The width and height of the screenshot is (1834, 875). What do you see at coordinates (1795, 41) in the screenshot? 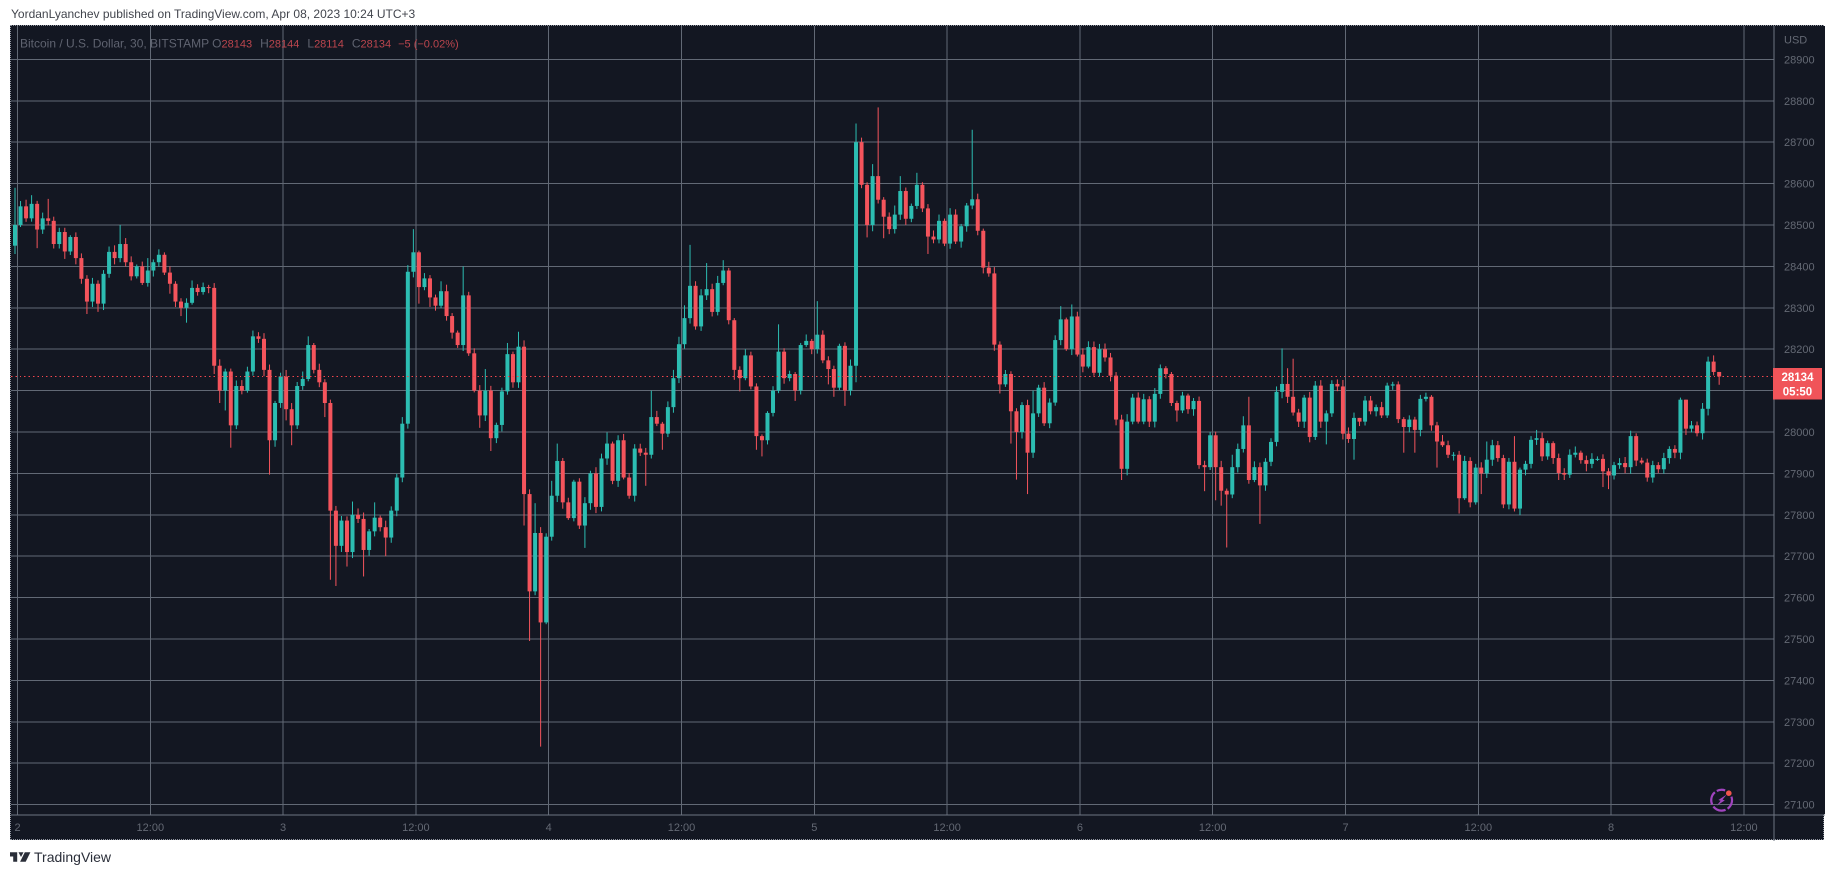
I see `svg-text: USD` at bounding box center [1795, 41].